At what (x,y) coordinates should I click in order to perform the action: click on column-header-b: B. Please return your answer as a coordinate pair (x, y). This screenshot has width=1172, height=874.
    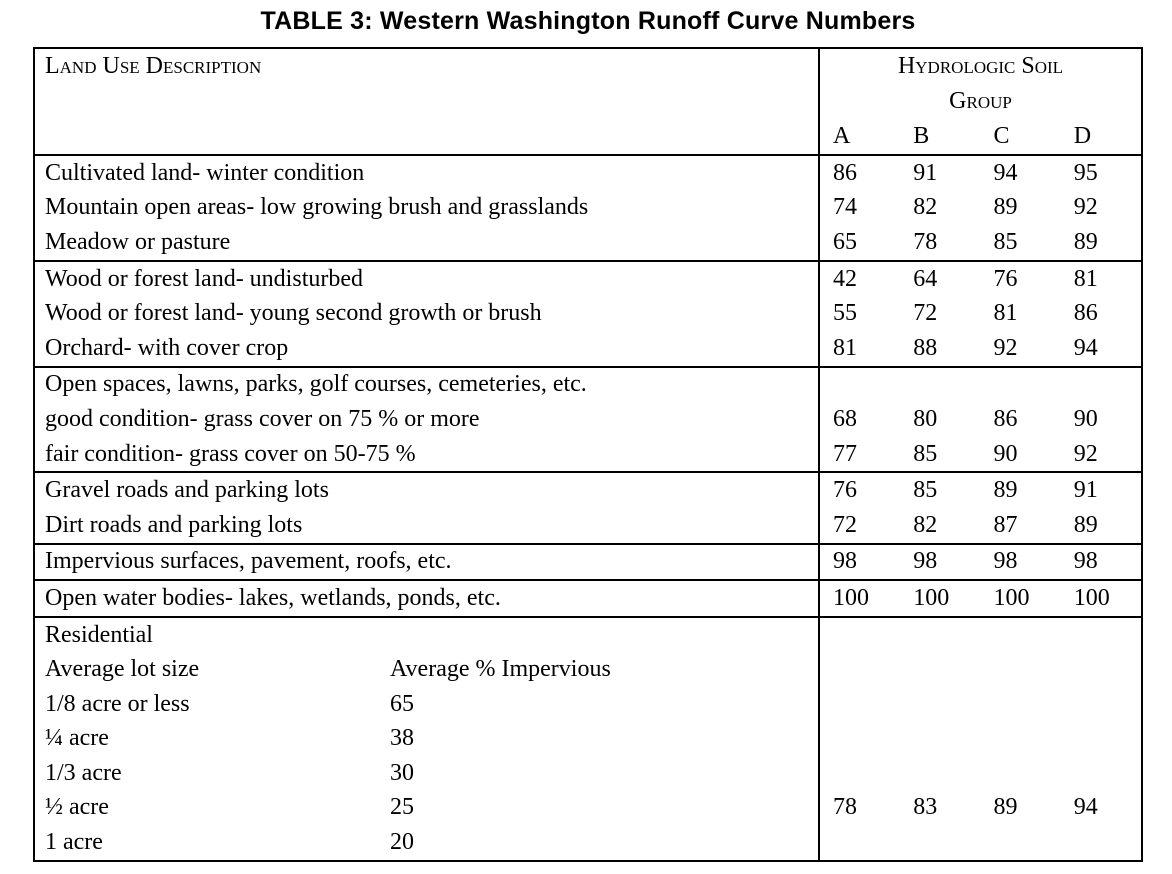
    Looking at the image, I should click on (921, 136).